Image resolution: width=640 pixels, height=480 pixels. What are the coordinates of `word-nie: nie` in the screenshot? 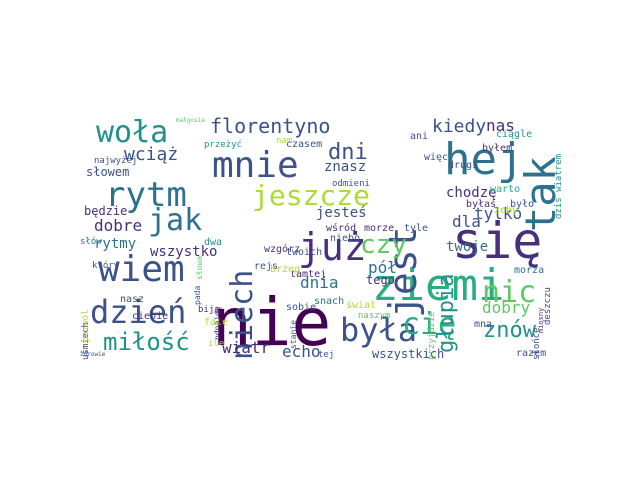 It's located at (272, 322).